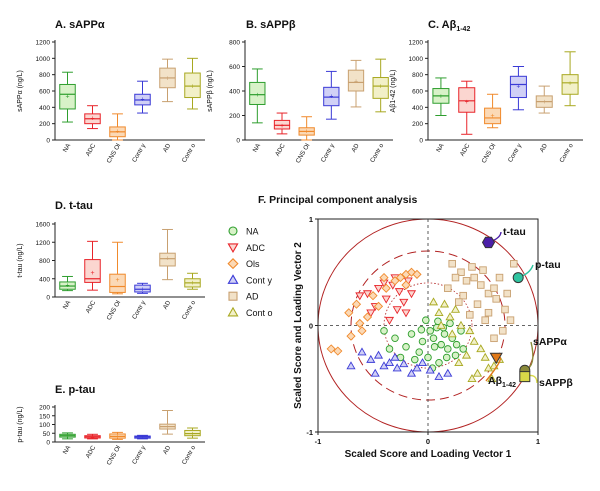 Image resolution: width=600 pixels, height=491 pixels. Describe the element at coordinates (393, 91) in the screenshot. I see `y-axis-label: Aβ1-42 (ng/L)` at that location.